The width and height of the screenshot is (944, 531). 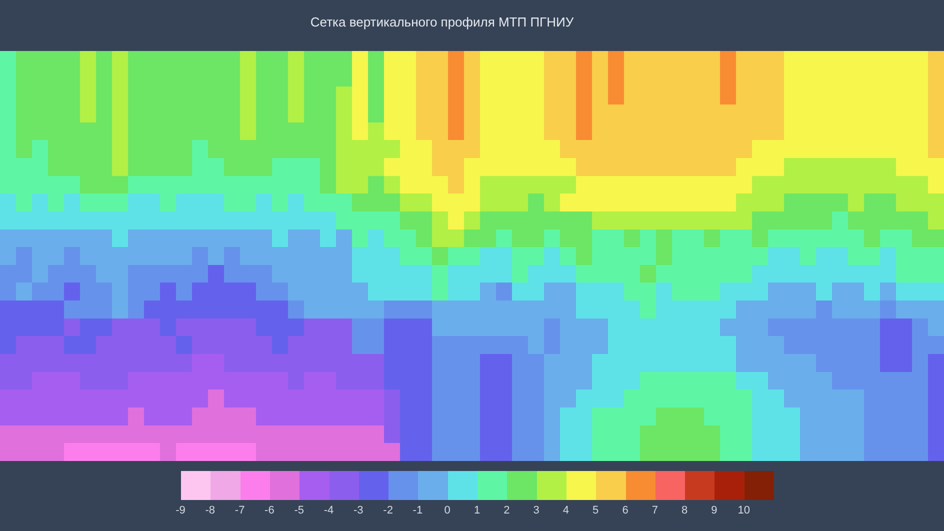 I want to click on color-bar-label: -6, so click(x=269, y=510).